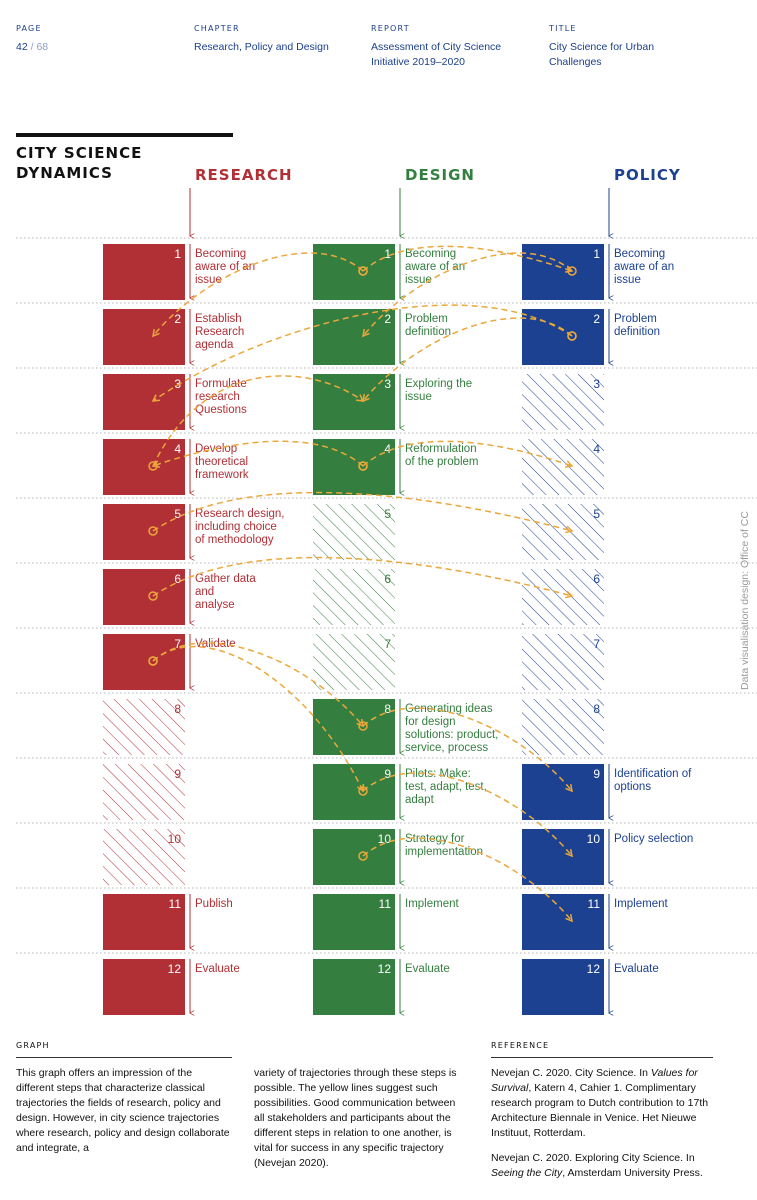 The height and width of the screenshot is (1200, 757). Describe the element at coordinates (563, 402) in the screenshot. I see `step-policy-3: 3` at that location.